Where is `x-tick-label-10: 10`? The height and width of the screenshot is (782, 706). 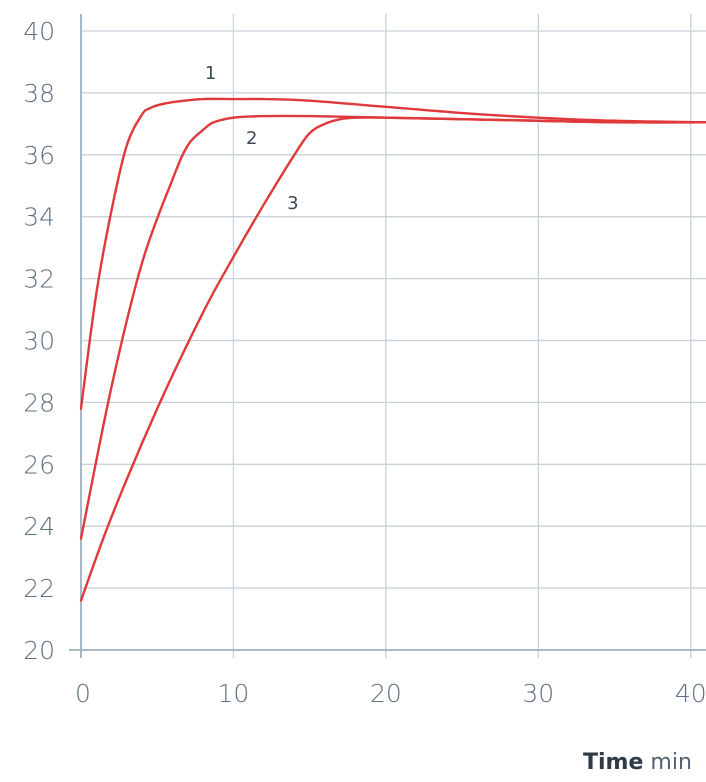 x-tick-label-10: 10 is located at coordinates (234, 693).